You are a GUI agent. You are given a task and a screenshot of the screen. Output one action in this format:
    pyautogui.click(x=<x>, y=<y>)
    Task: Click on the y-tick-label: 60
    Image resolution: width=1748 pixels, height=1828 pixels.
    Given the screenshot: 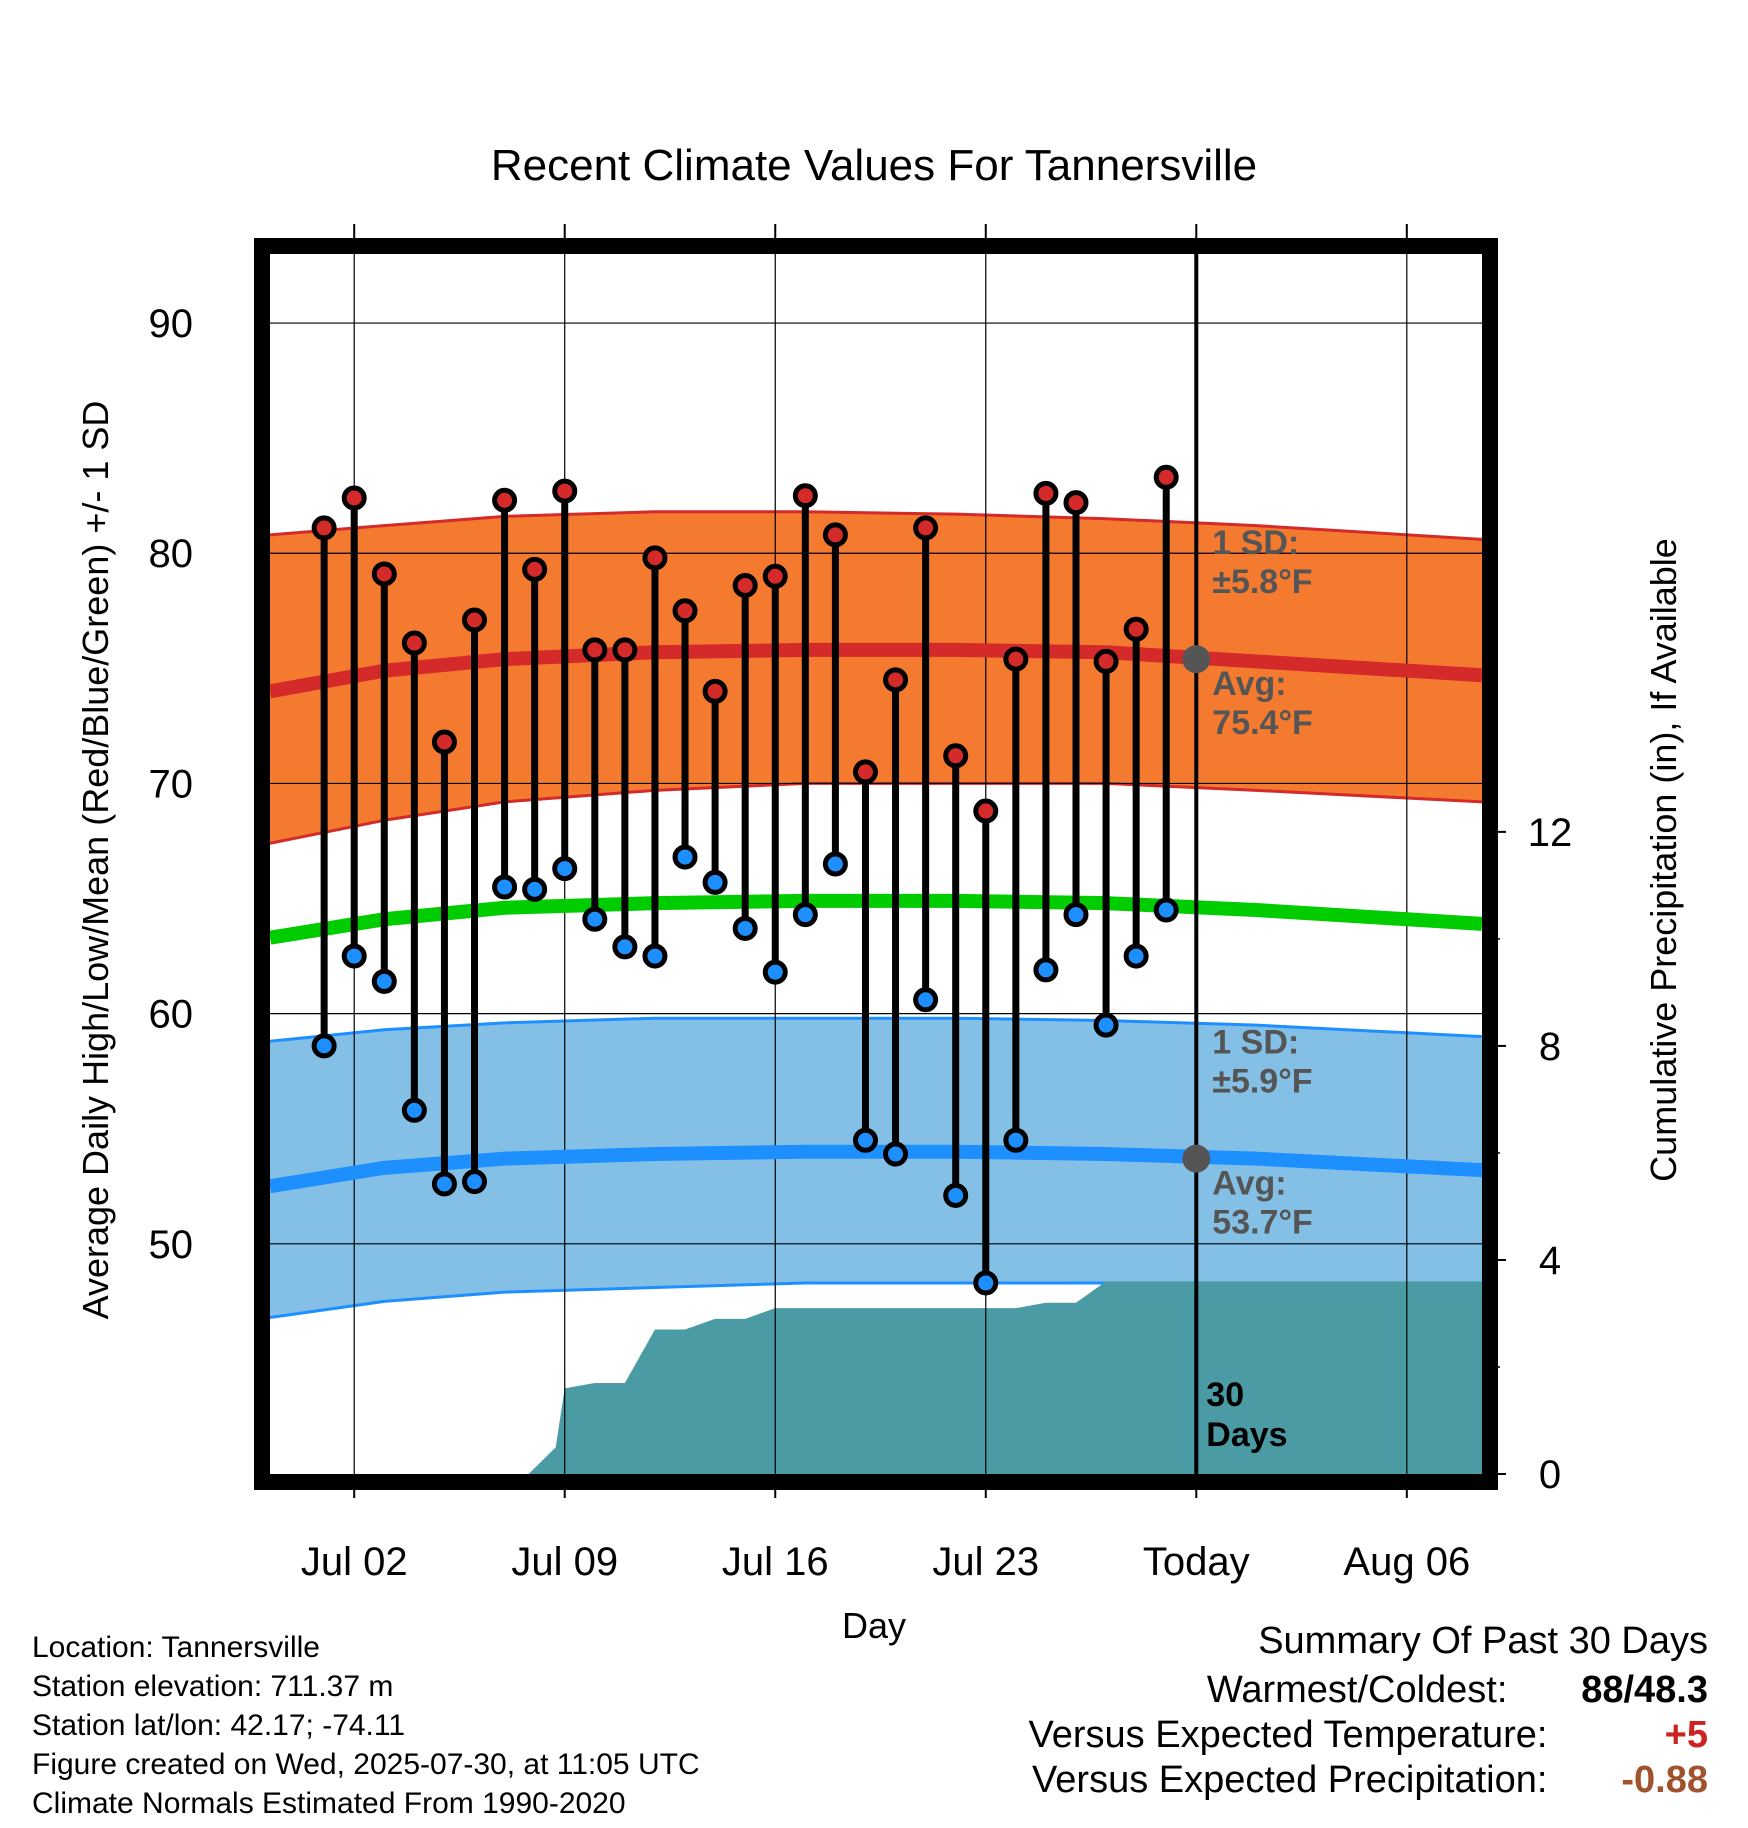 What is the action you would take?
    pyautogui.click(x=171, y=1015)
    